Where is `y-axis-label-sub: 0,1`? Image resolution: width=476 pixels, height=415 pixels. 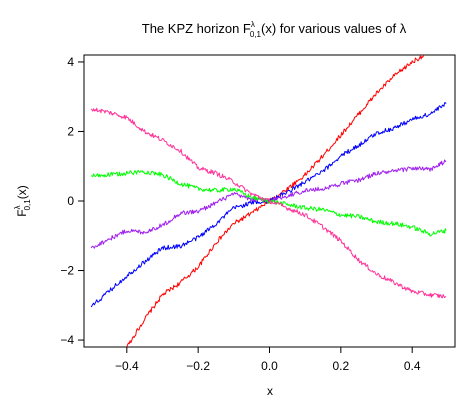
y-axis-label-sub: 0,1 is located at coordinates (27, 205).